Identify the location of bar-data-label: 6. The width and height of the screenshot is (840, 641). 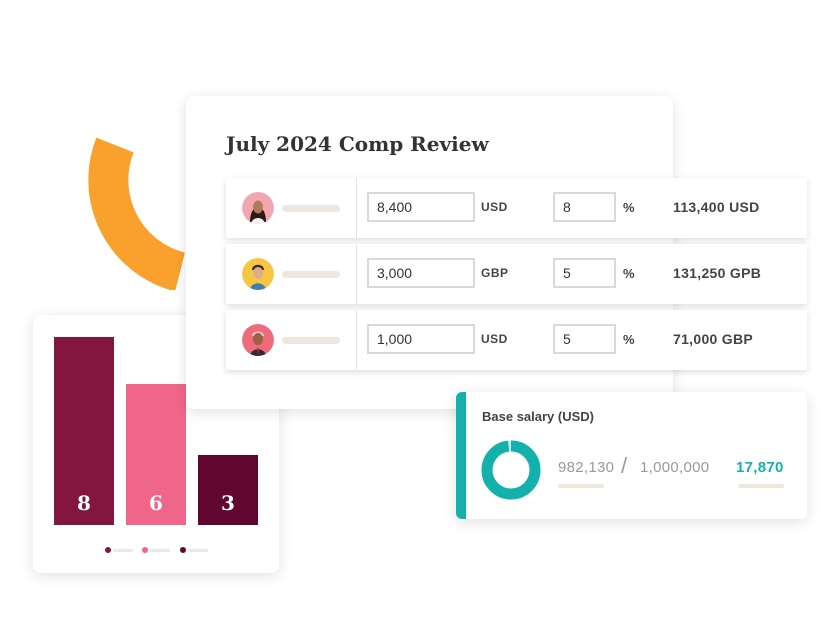
(156, 503).